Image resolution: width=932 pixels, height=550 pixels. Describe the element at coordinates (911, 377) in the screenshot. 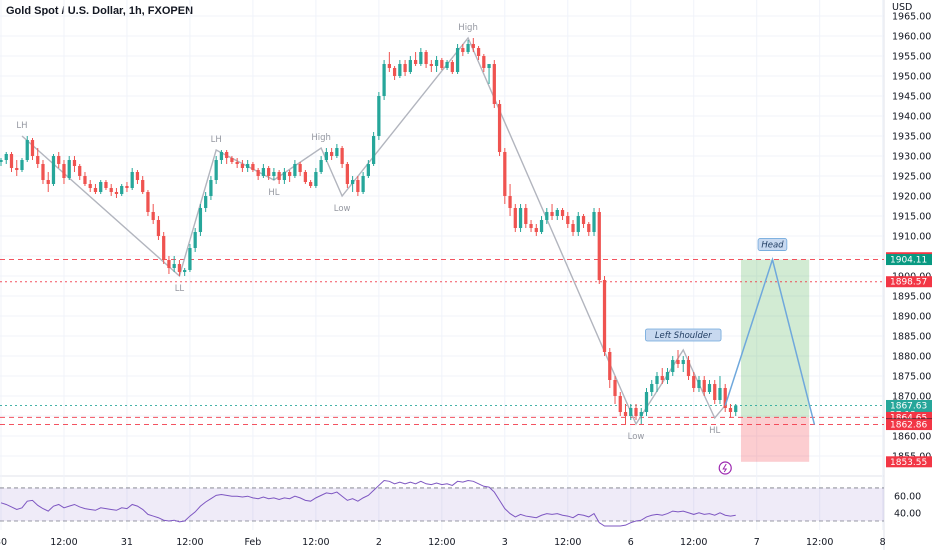

I see `y-tick-label: 1875.00` at that location.